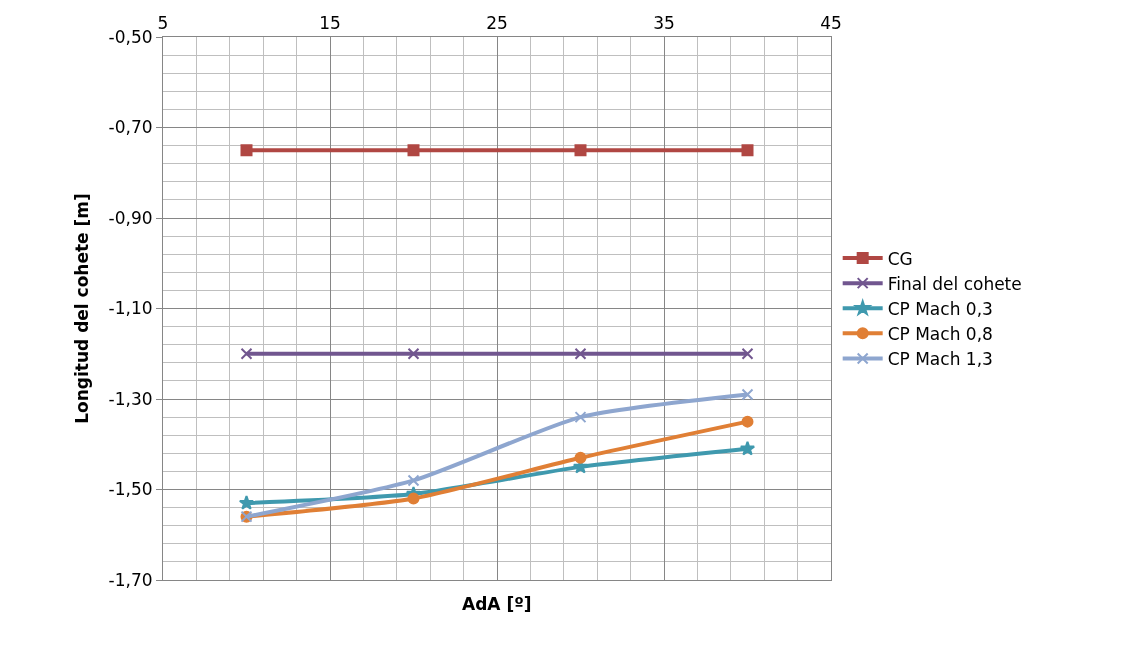  What do you see at coordinates (130, 398) in the screenshot?
I see `y-tick-label: -1,30` at bounding box center [130, 398].